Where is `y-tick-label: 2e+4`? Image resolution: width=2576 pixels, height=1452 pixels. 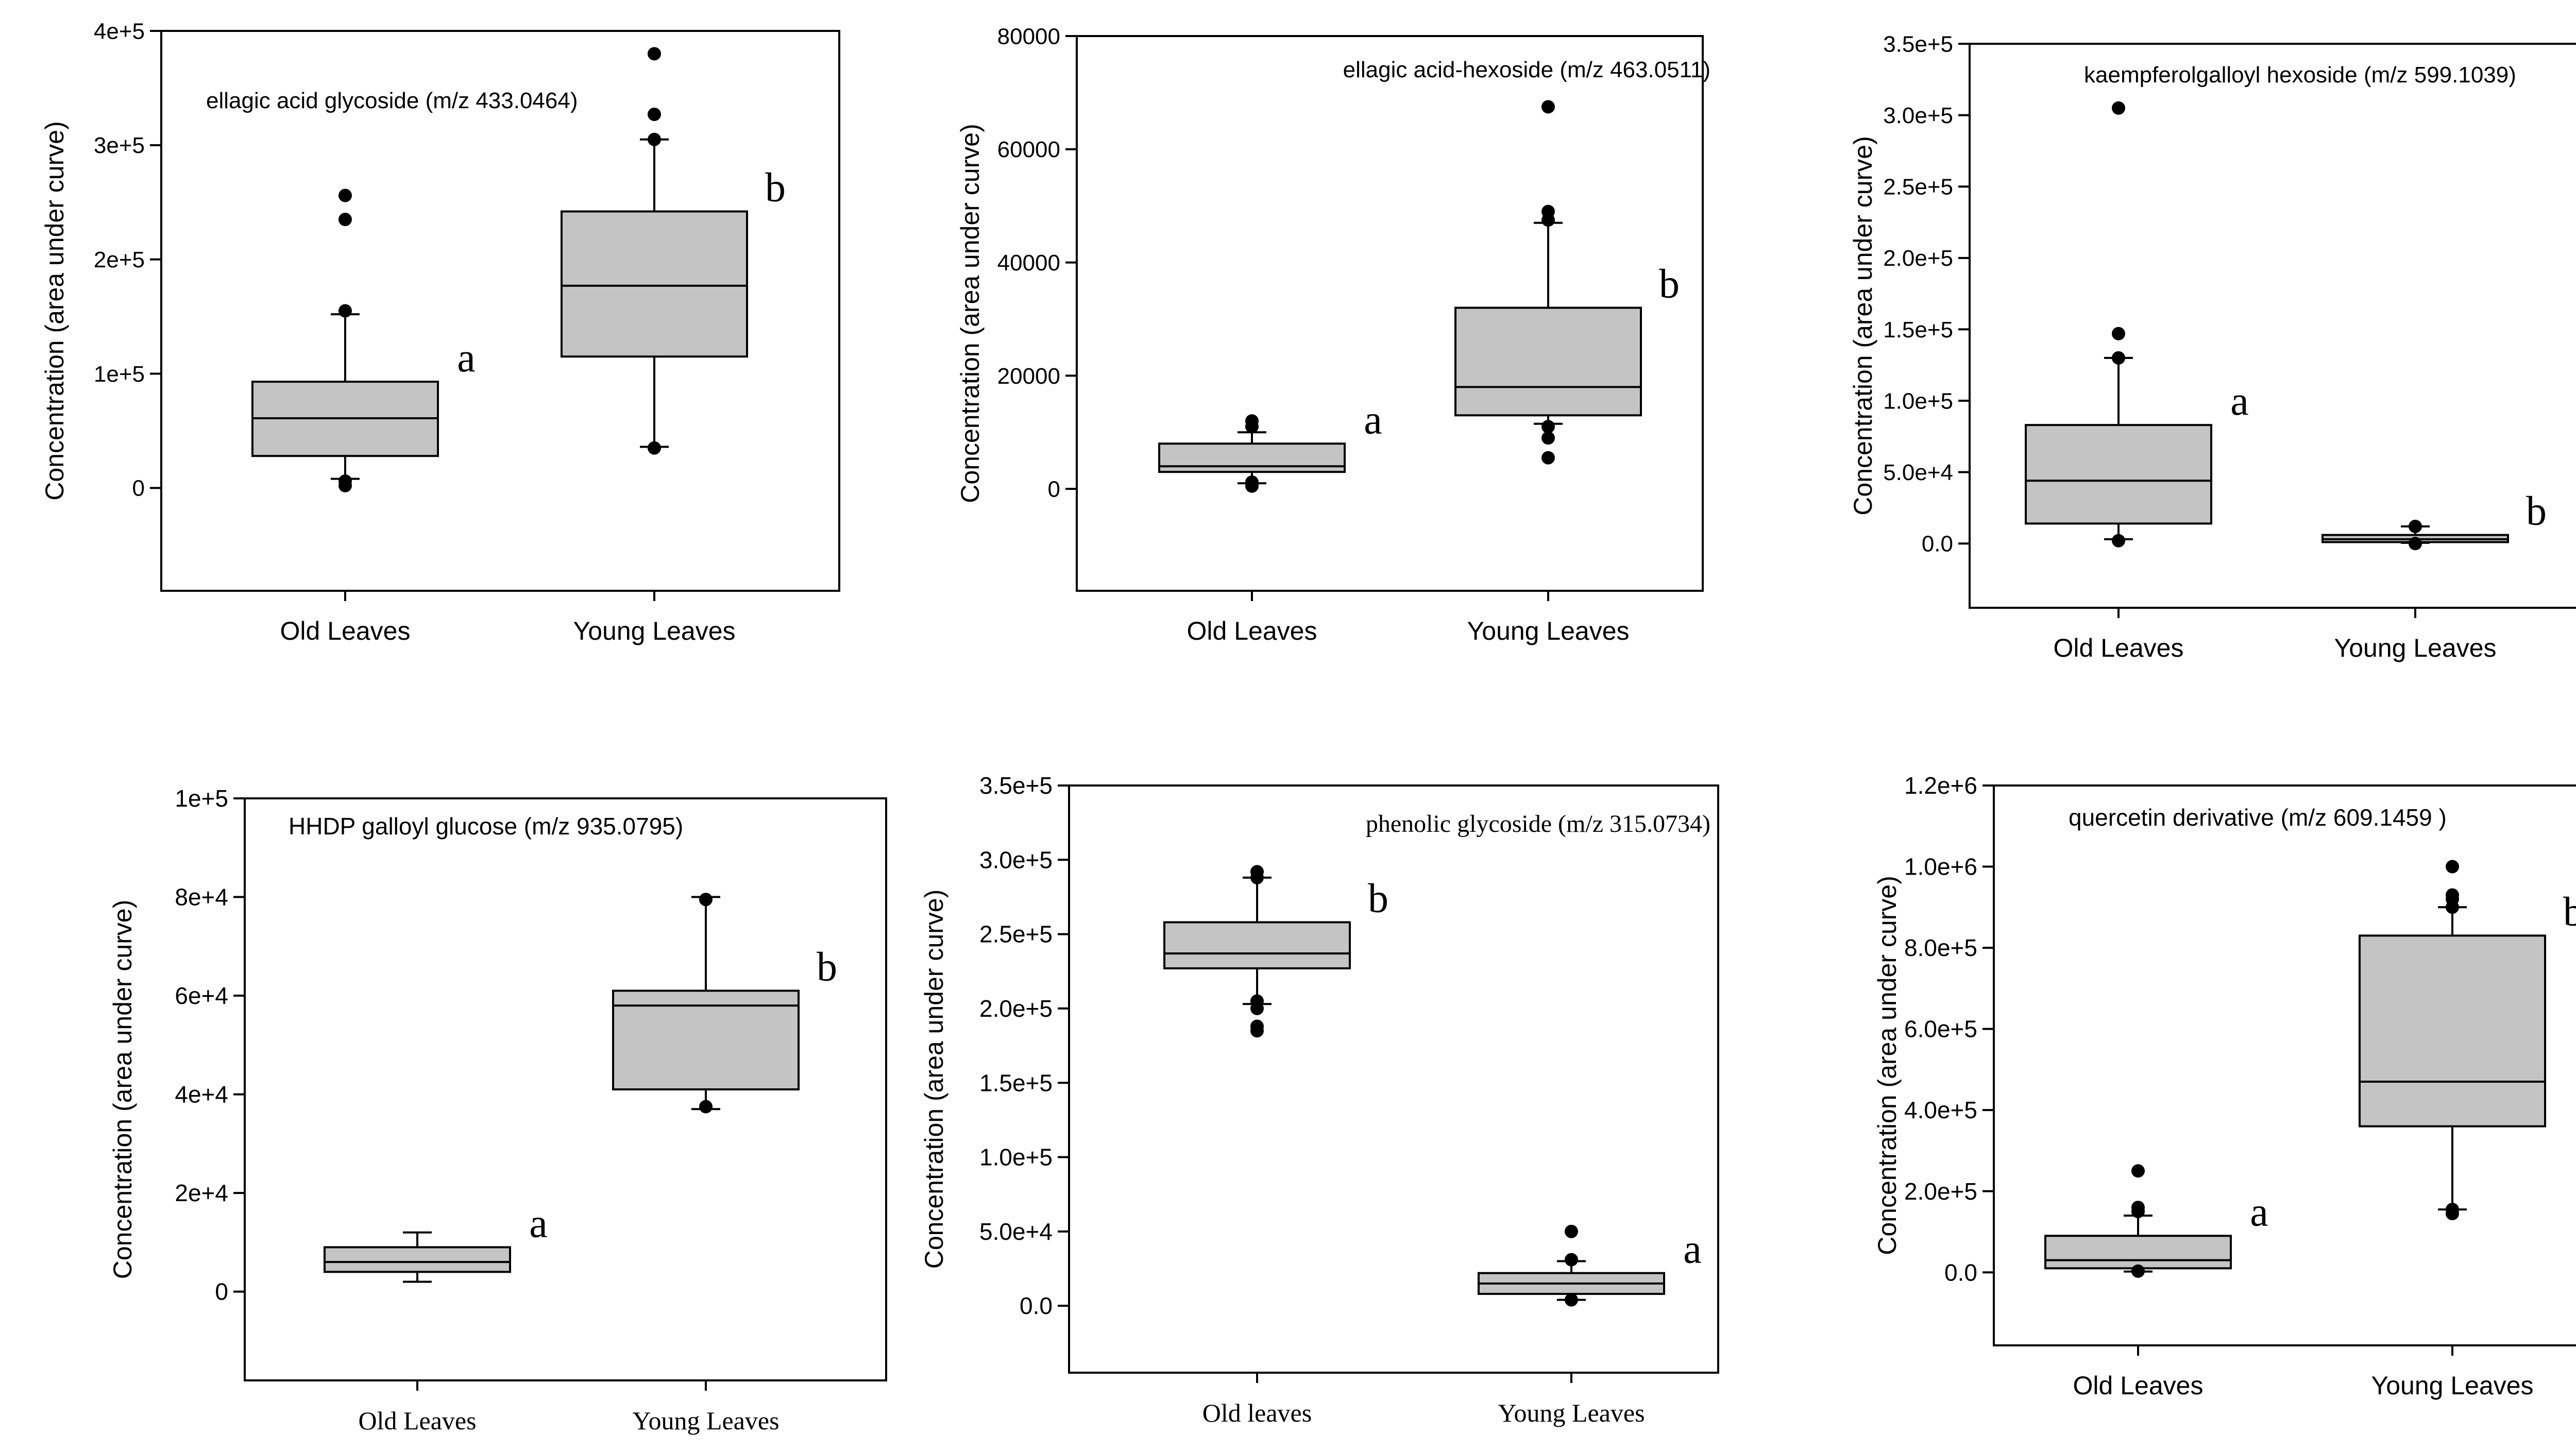
y-tick-label: 2e+4 is located at coordinates (201, 1193).